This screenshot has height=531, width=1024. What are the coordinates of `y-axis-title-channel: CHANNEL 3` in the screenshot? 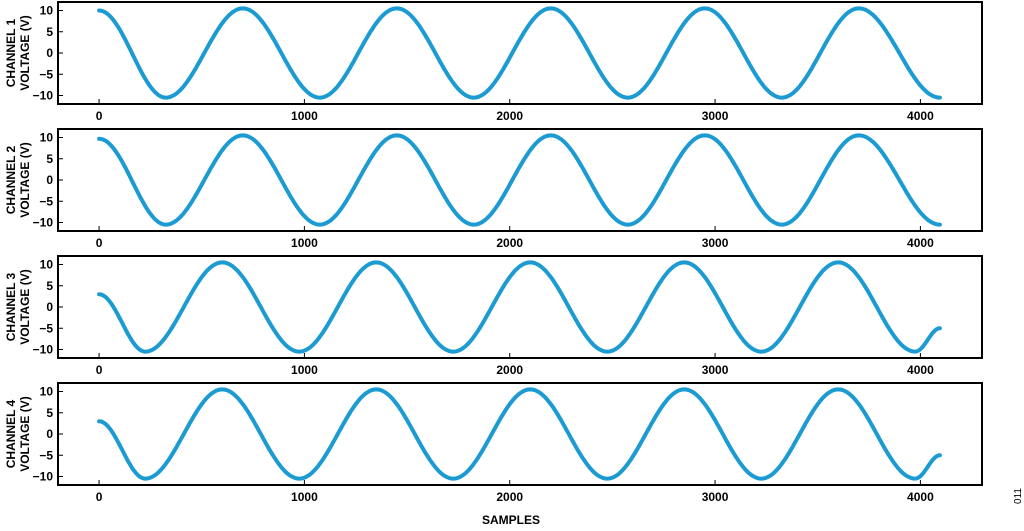 It's located at (11, 306).